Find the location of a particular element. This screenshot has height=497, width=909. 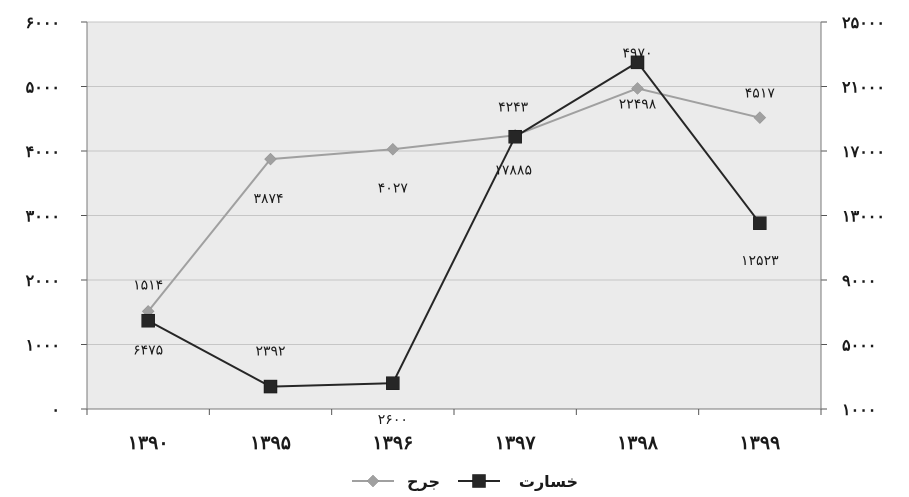

x-tick-label: ۱۳۹۶ is located at coordinates (392, 443).